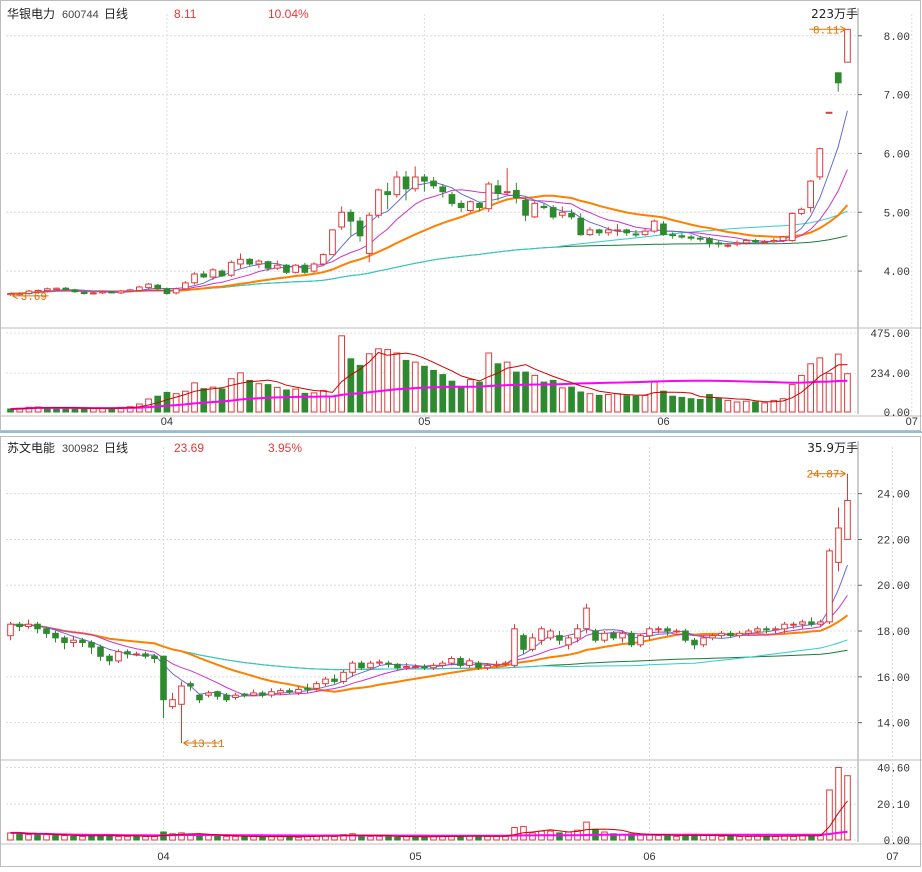 The height and width of the screenshot is (872, 922). I want to click on last-price: 8.11, so click(185, 14).